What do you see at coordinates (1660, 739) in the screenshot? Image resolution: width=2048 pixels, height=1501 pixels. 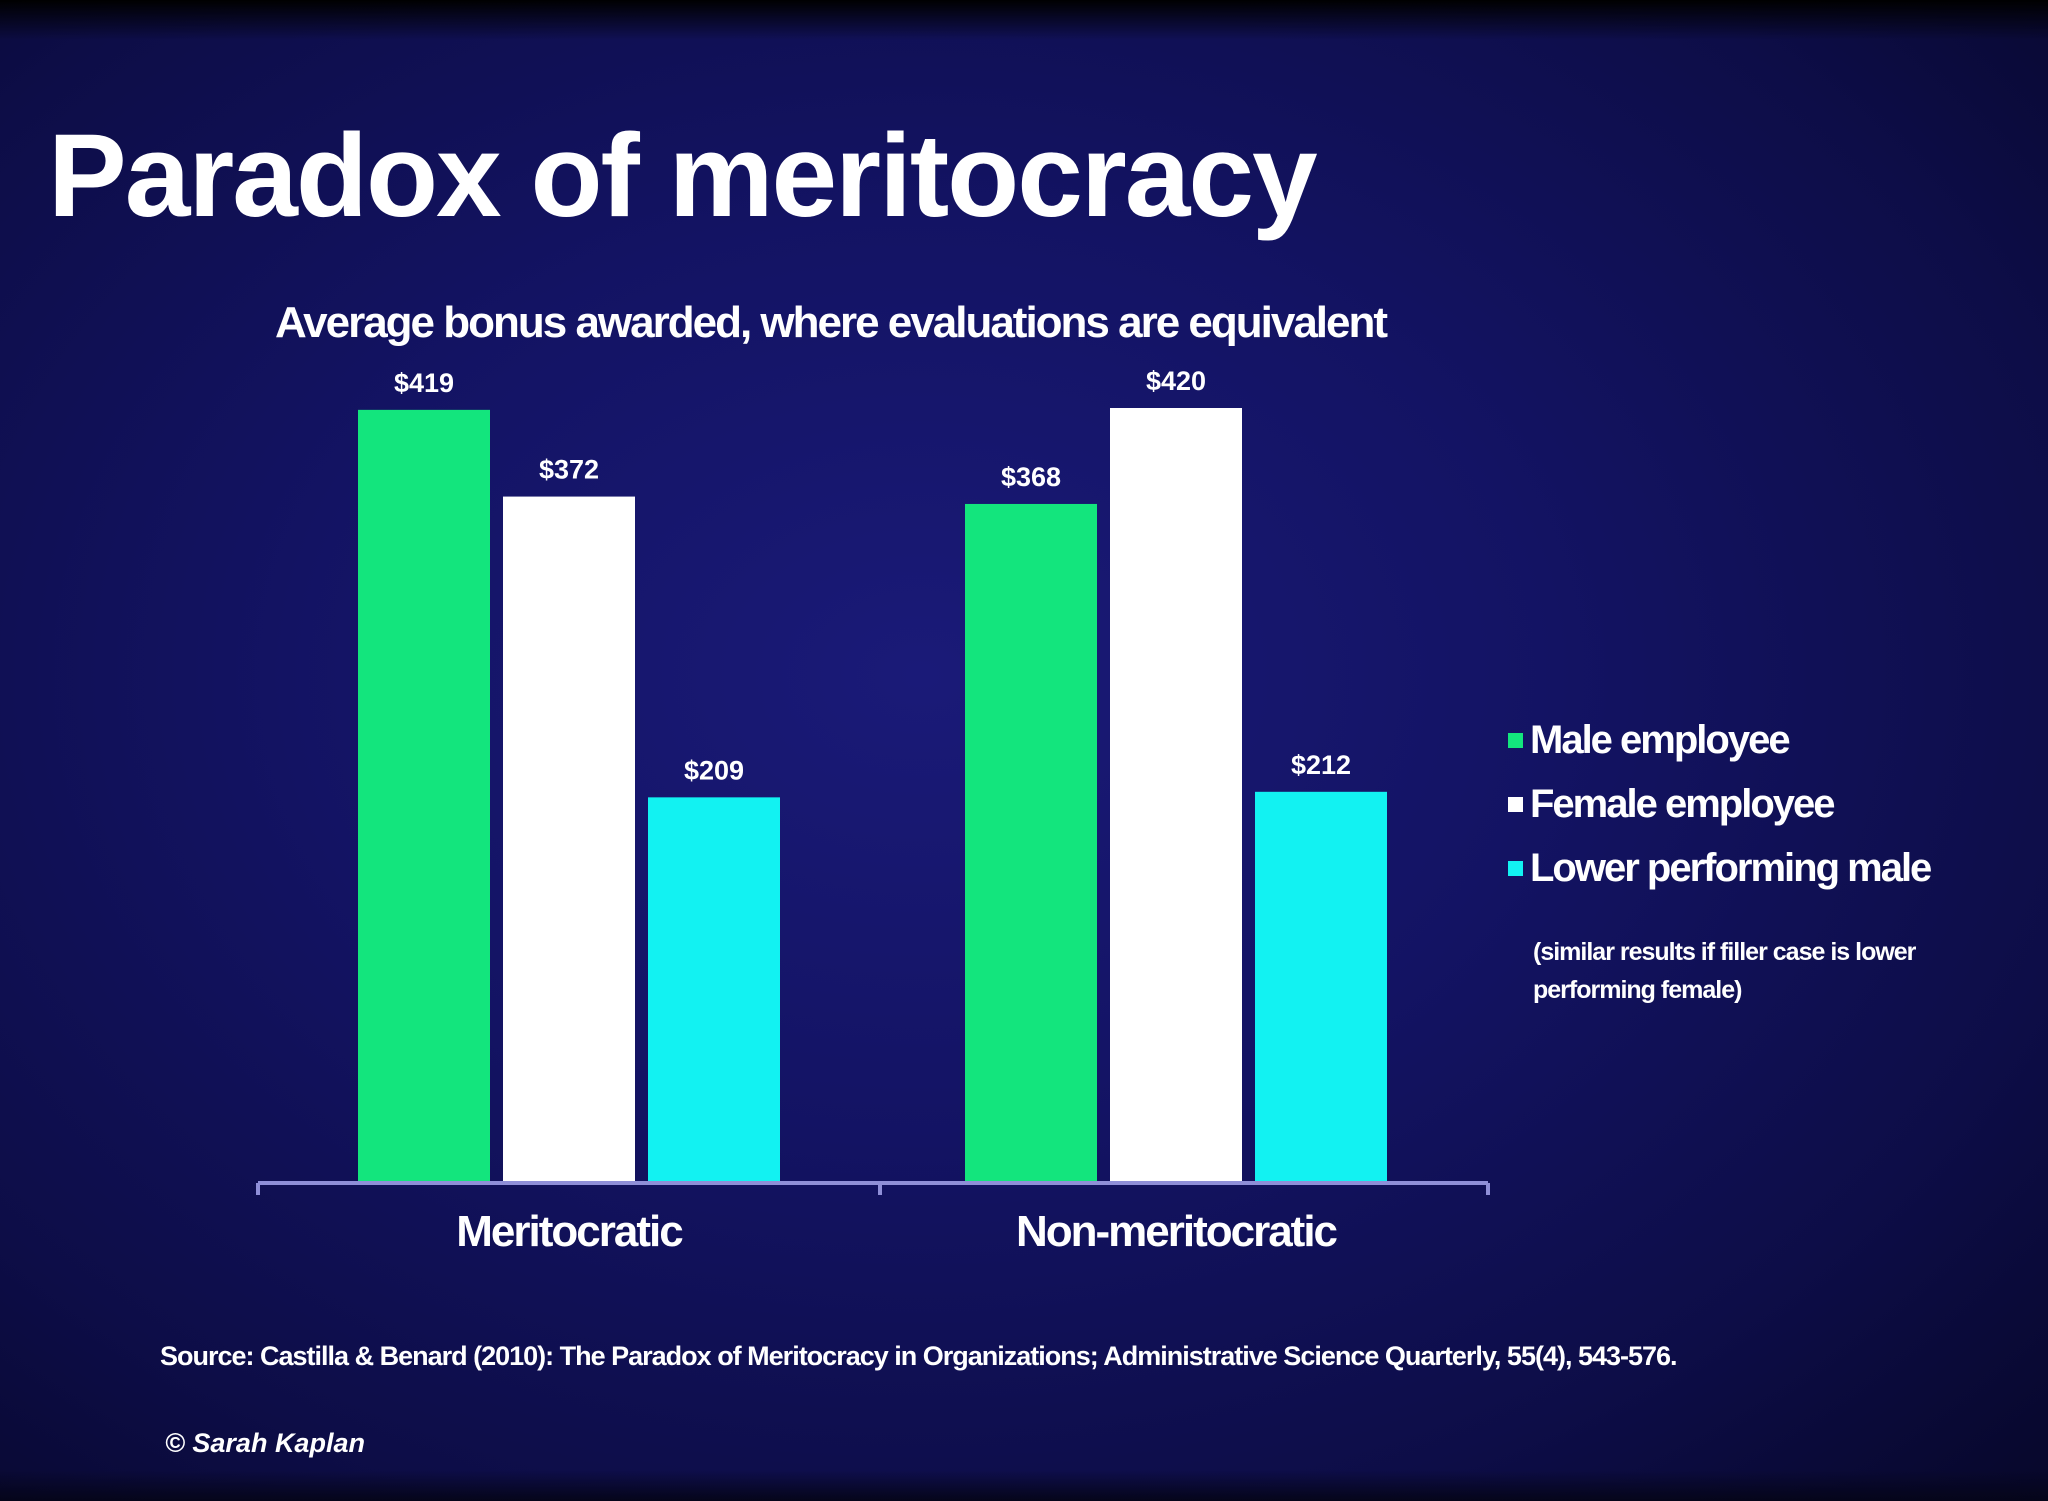 I see `legend-label-male-employee: Male employee` at bounding box center [1660, 739].